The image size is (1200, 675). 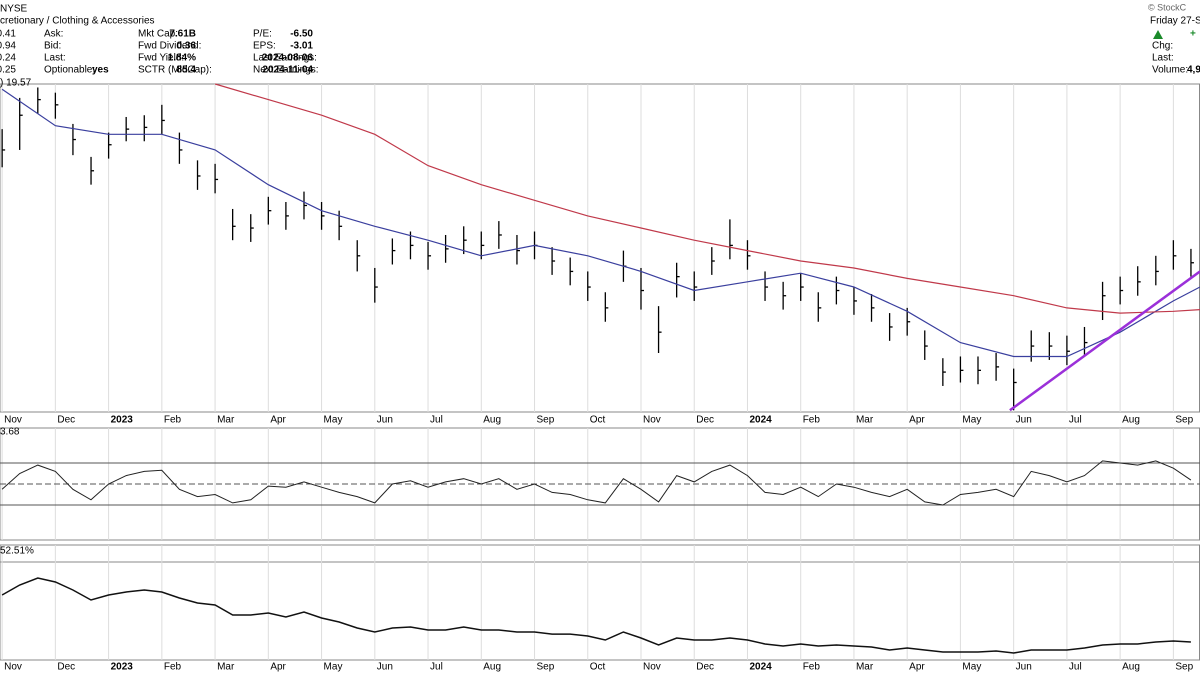 I want to click on header-field: Mkt Cap:, so click(x=158, y=34).